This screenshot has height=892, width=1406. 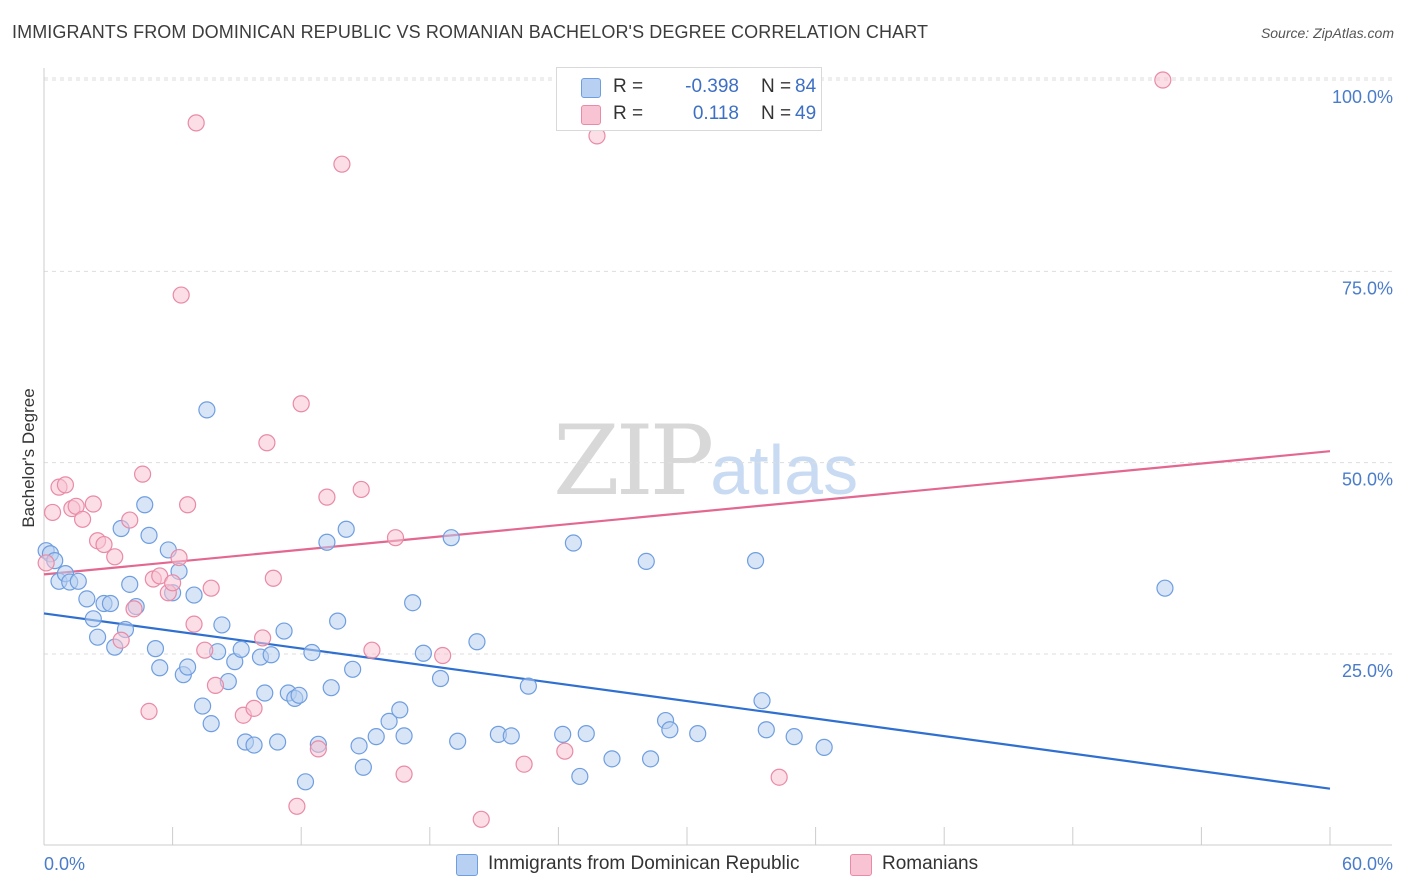 I want to click on watermark-zip: ZIP, so click(x=633, y=461).